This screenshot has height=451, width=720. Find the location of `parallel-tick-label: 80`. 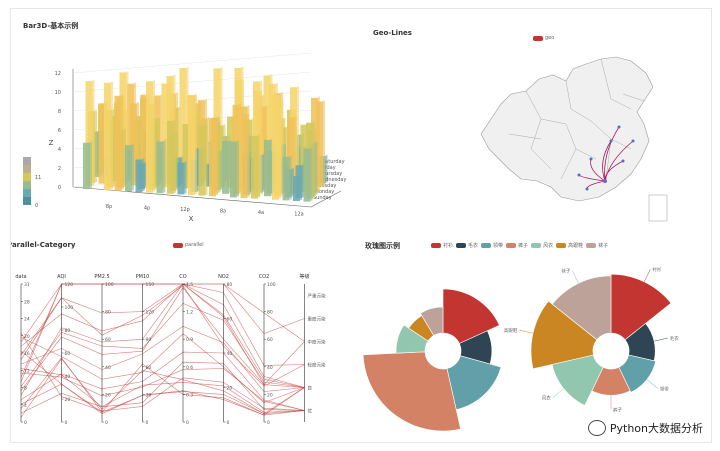

parallel-tick-label: 80 is located at coordinates (108, 313).